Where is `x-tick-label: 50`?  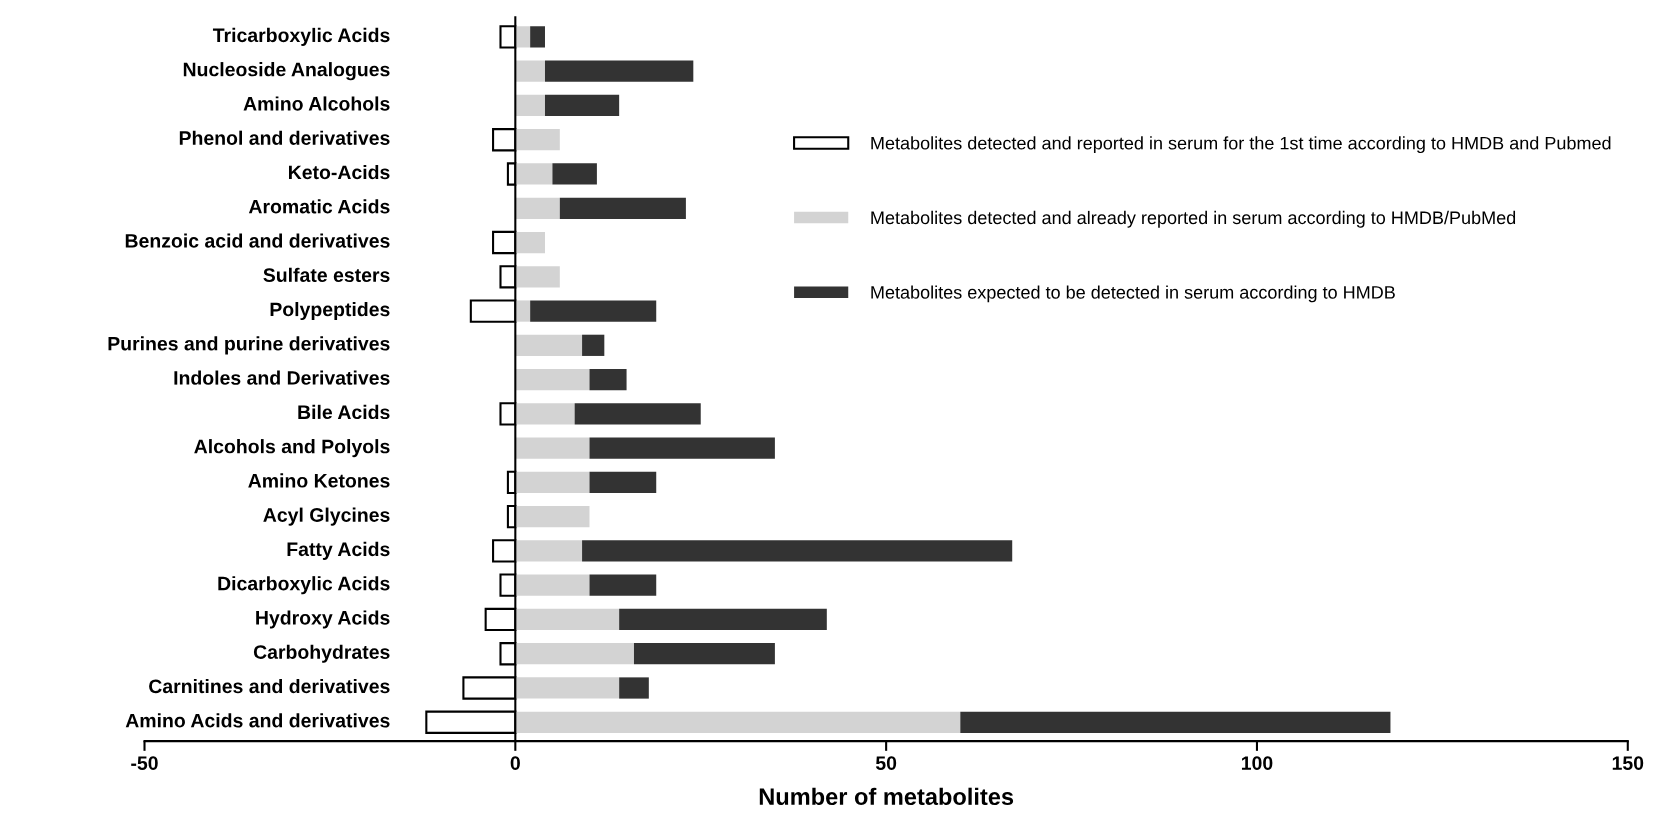 x-tick-label: 50 is located at coordinates (886, 763).